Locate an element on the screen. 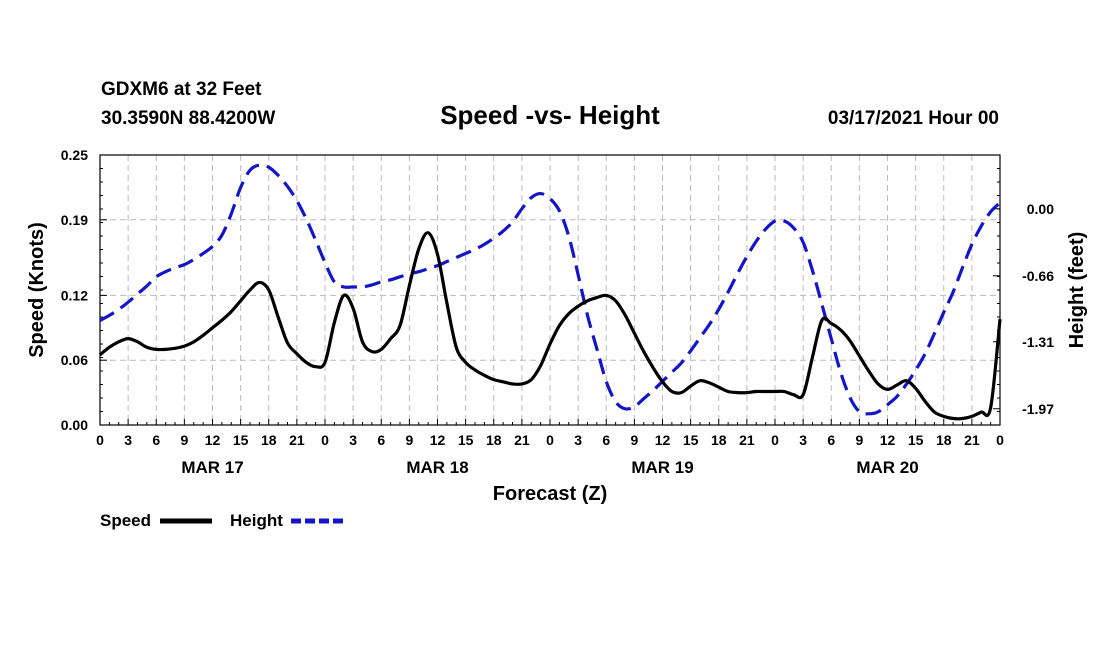 This screenshot has height=650, width=1100. legend-speed-label: Speed is located at coordinates (125, 520).